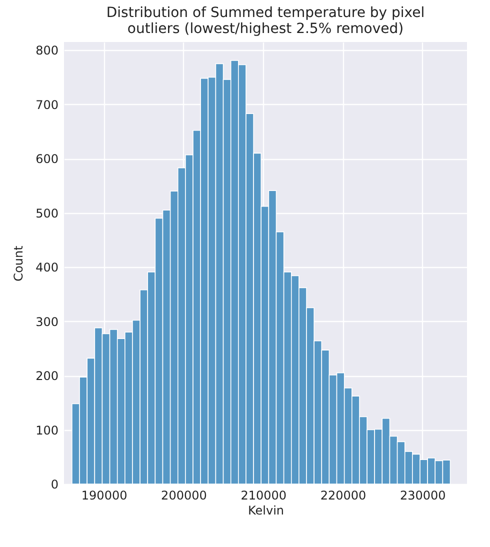  What do you see at coordinates (343, 495) in the screenshot?
I see `x-tick-label: 220000` at bounding box center [343, 495].